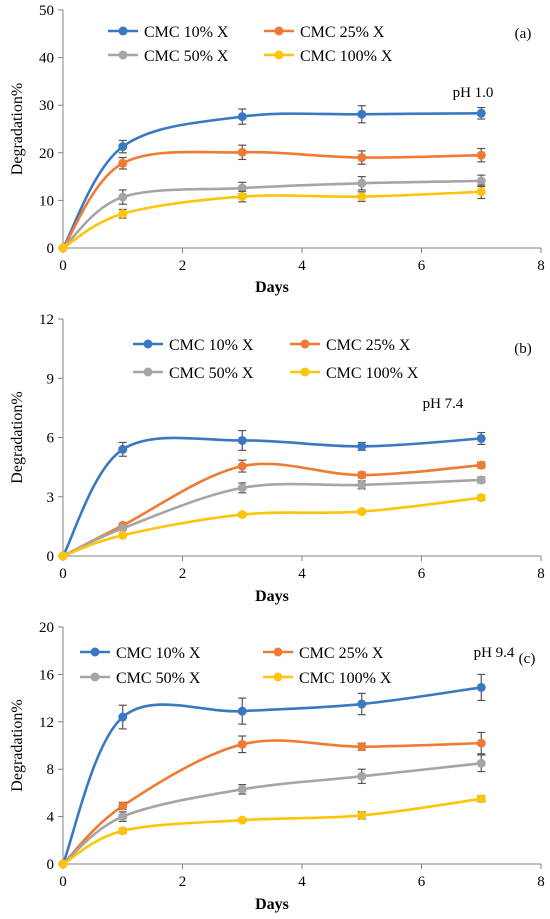 Image resolution: width=550 pixels, height=919 pixels. Describe the element at coordinates (523, 34) in the screenshot. I see `panel-label: (a)` at that location.